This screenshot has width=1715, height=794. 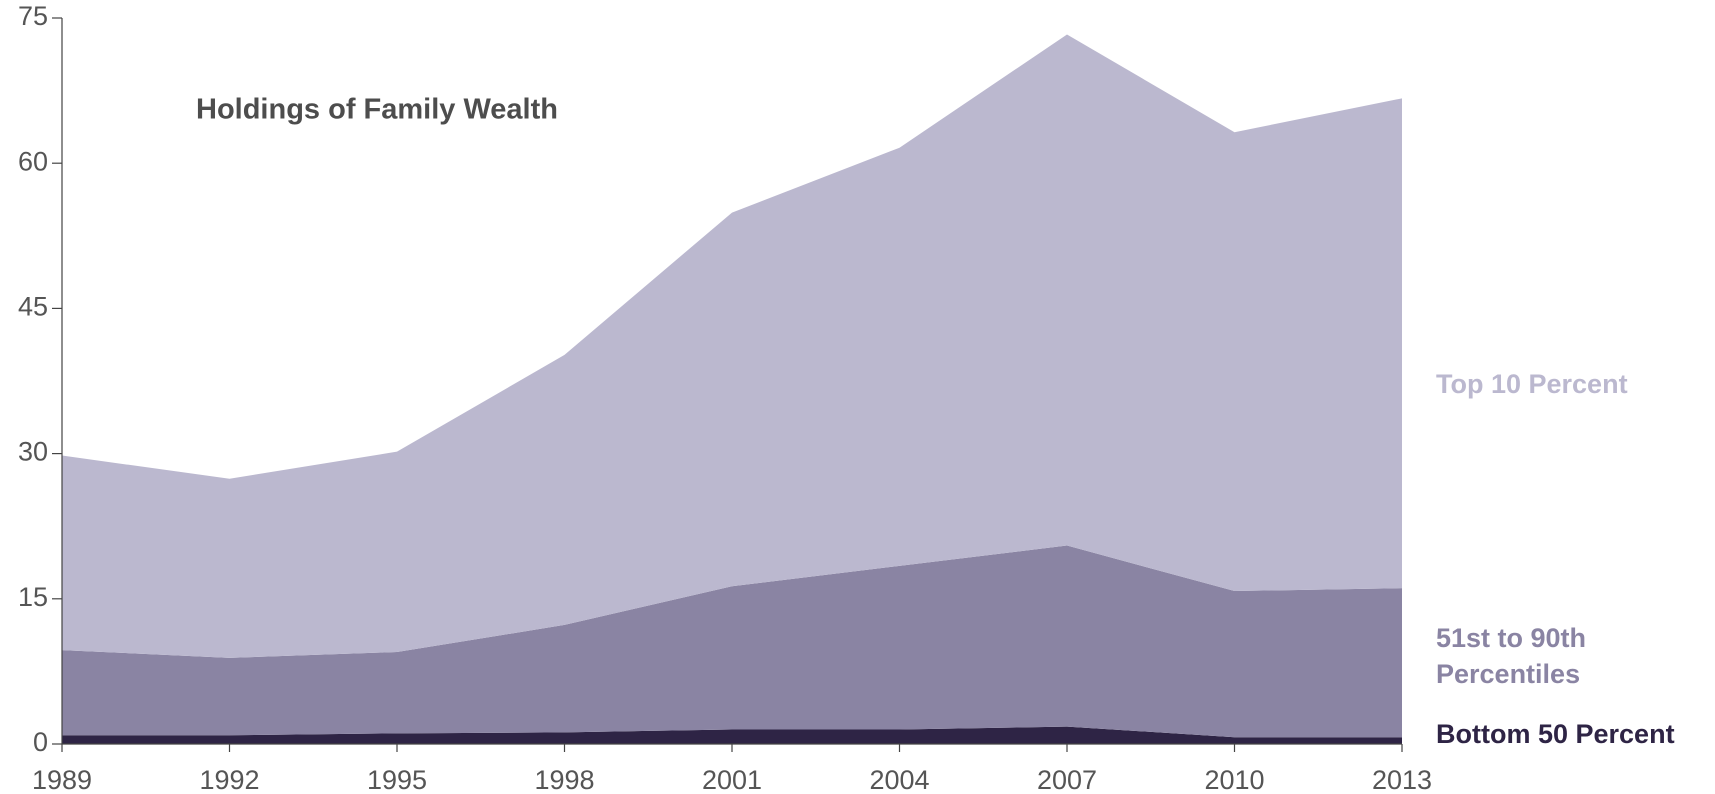 I want to click on y-tick-label: 60, so click(x=33, y=161).